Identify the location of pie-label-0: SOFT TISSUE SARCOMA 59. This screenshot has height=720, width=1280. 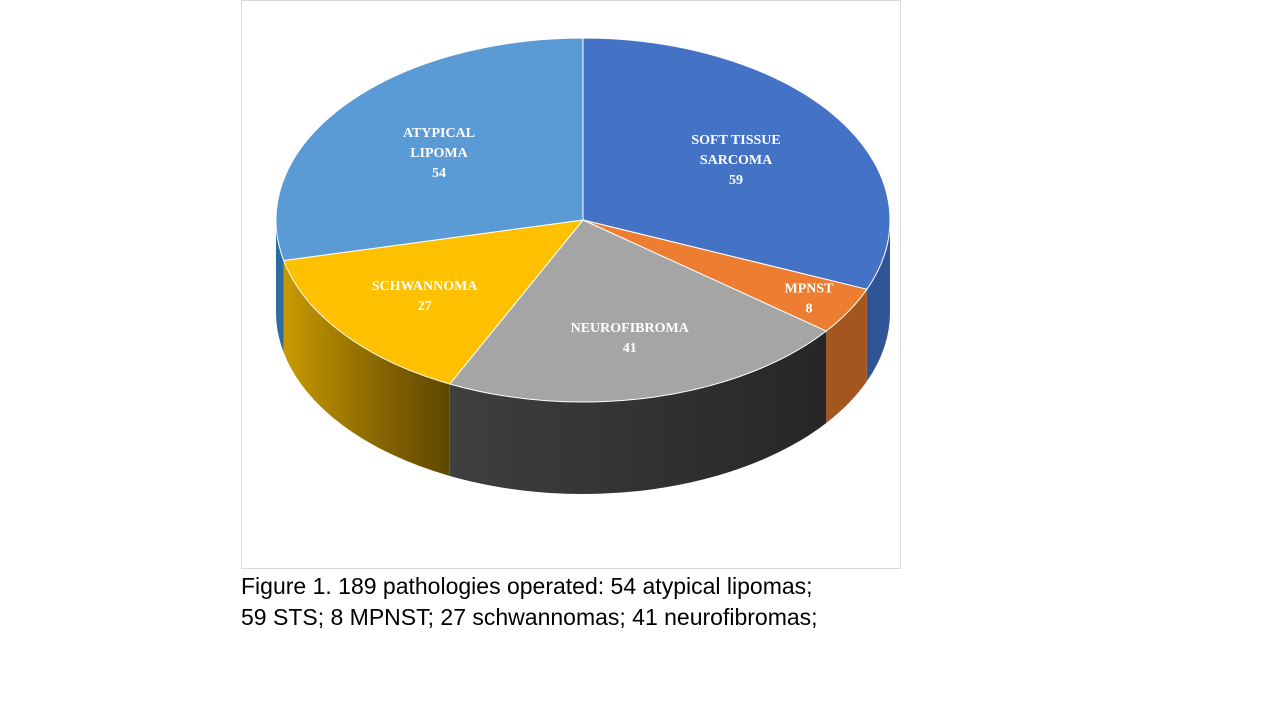
(735, 160).